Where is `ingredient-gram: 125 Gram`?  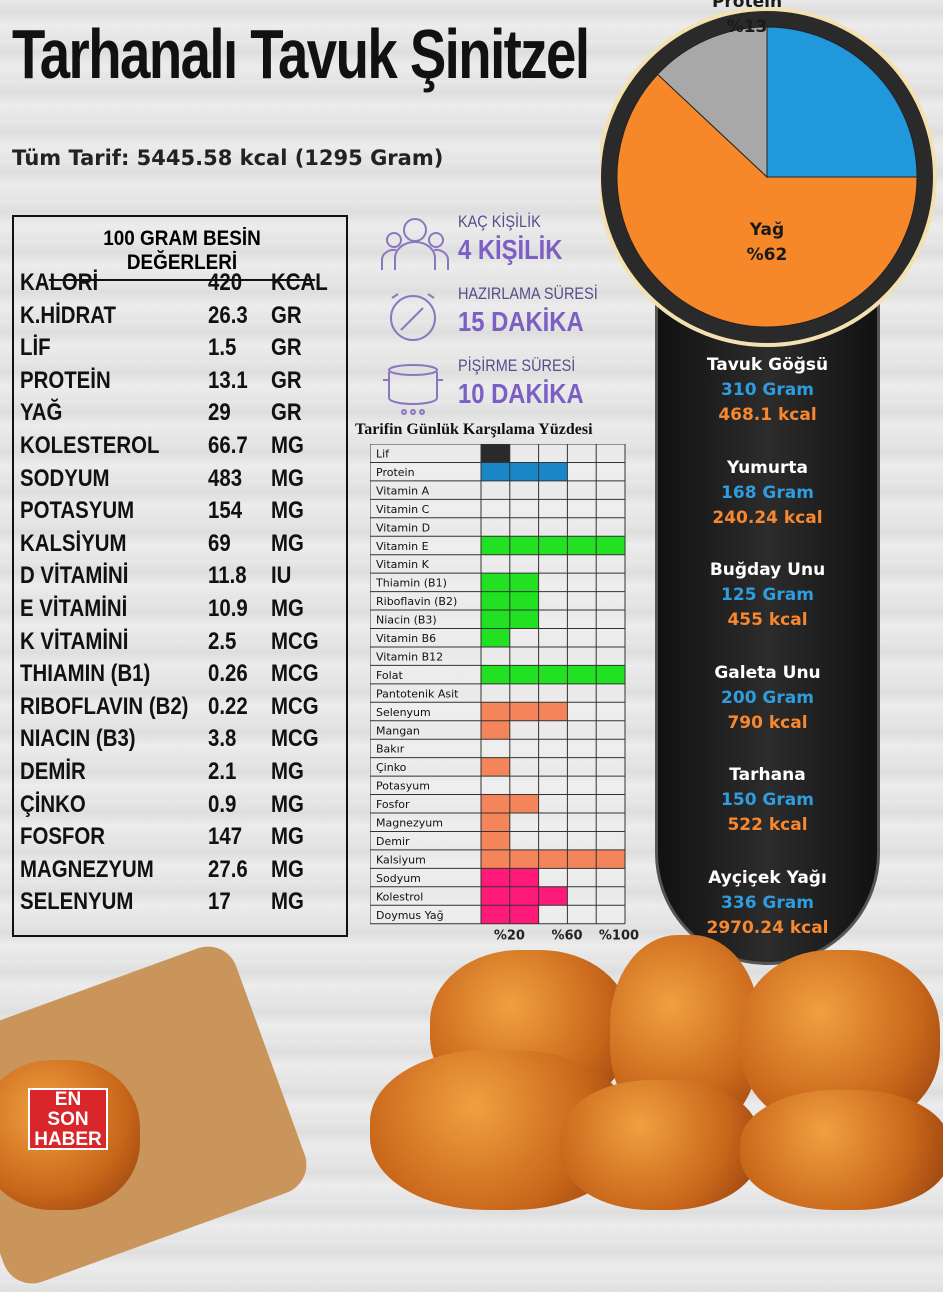
ingredient-gram: 125 Gram is located at coordinates (767, 595).